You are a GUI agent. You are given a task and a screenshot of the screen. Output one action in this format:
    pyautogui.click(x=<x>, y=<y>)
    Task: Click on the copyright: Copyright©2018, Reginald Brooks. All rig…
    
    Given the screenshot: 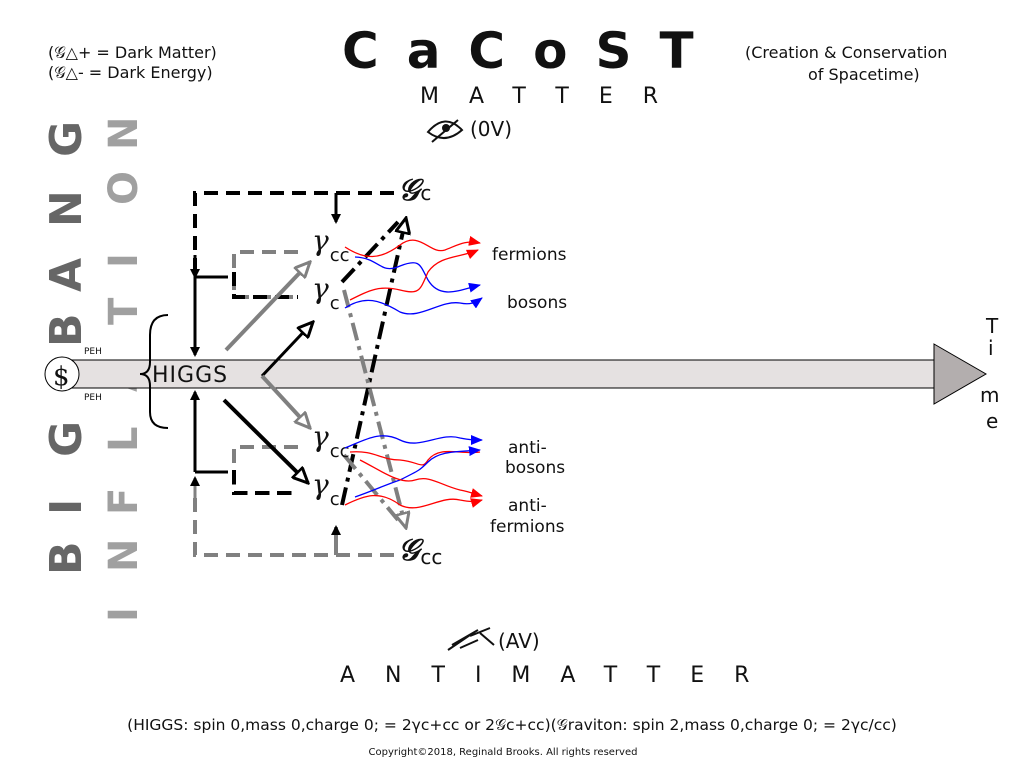 What is the action you would take?
    pyautogui.click(x=503, y=752)
    